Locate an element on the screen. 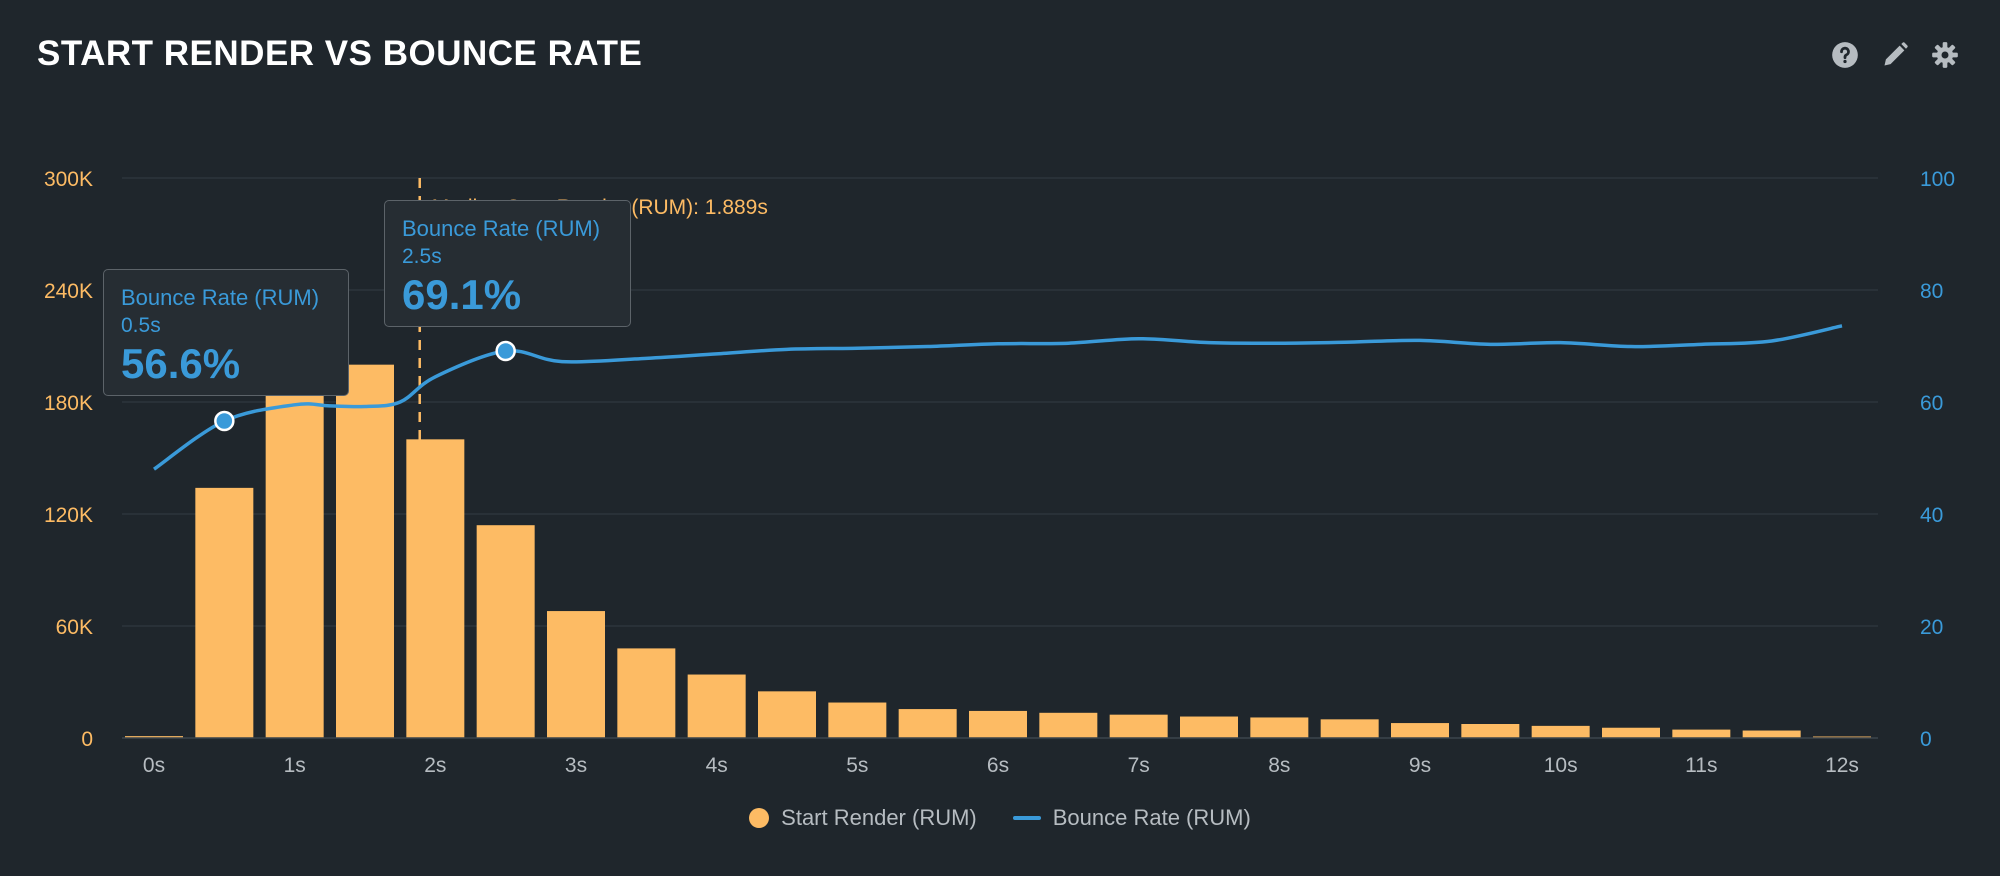 The image size is (2000, 876). x-tick-label: 7s is located at coordinates (1139, 765).